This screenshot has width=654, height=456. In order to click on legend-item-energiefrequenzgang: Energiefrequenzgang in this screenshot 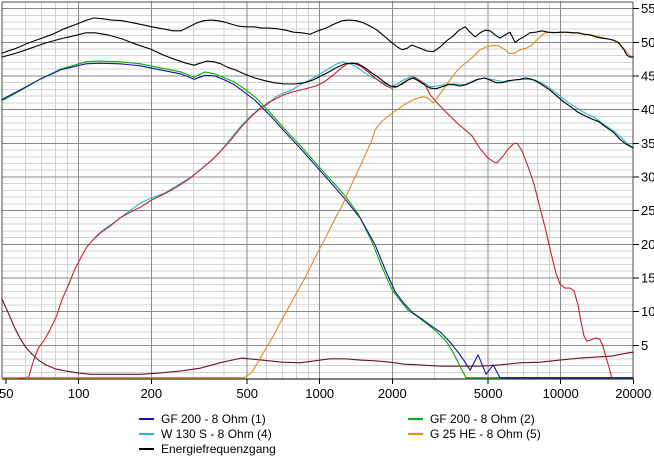, I will do `click(207, 448)`.